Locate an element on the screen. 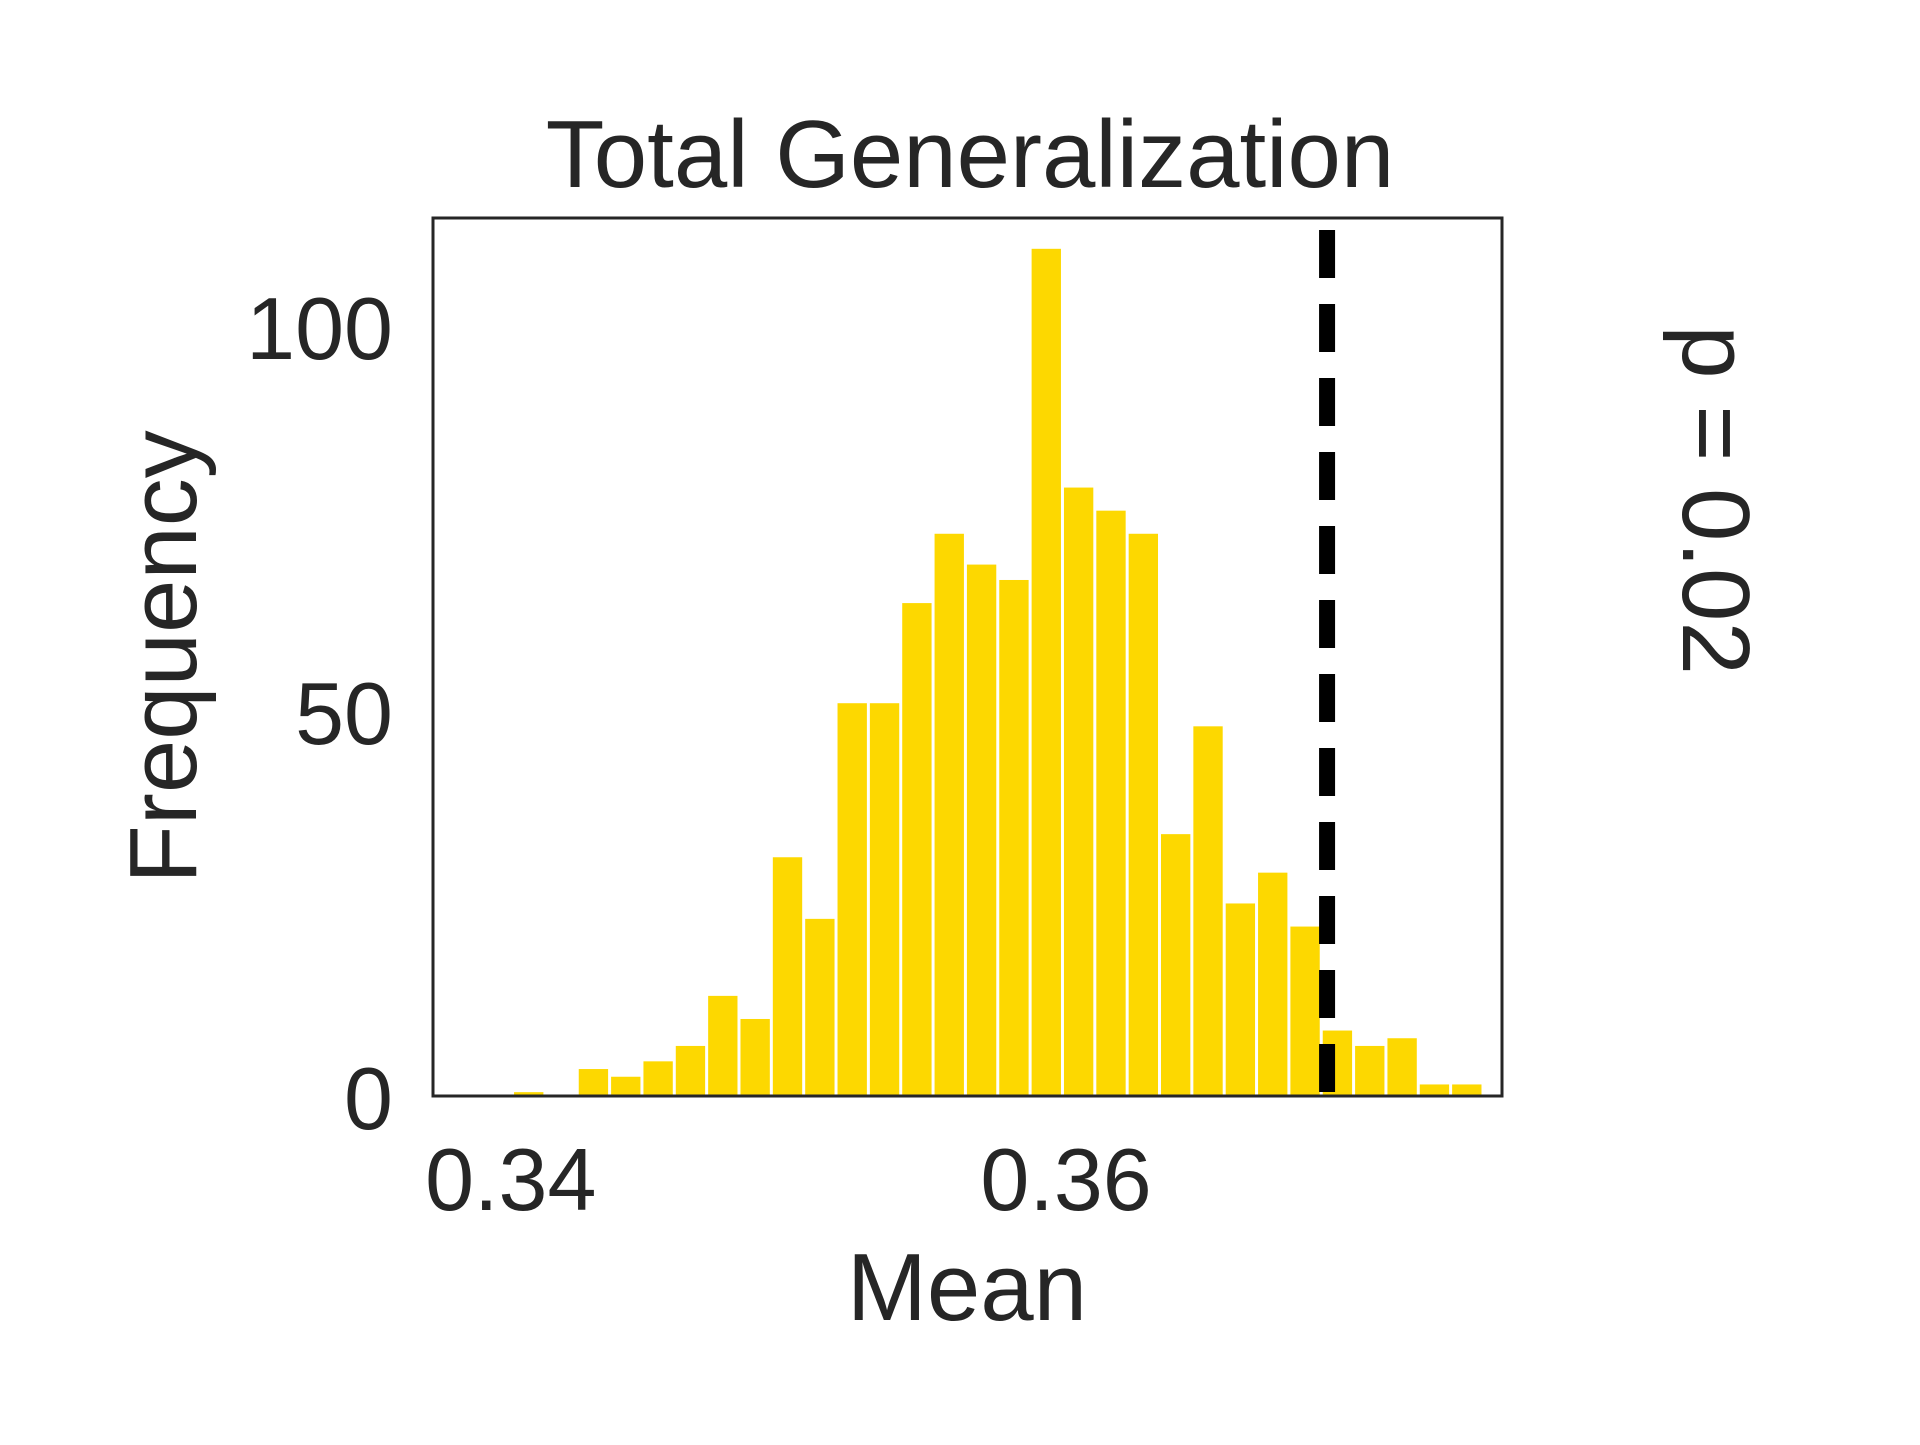 The height and width of the screenshot is (1445, 1920). x-tick-label: 0.36 is located at coordinates (1065, 1179).